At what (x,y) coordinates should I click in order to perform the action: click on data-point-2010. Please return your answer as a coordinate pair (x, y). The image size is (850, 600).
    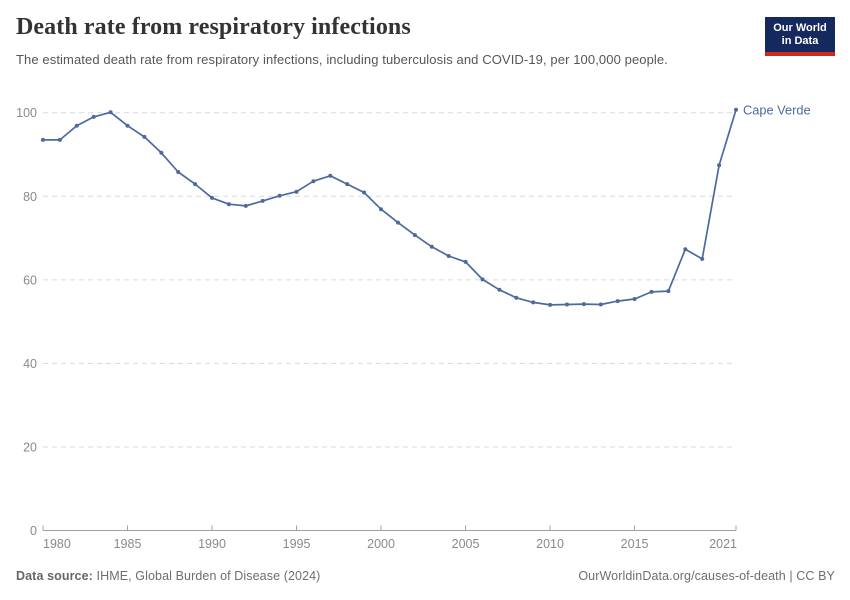
    Looking at the image, I should click on (550, 304).